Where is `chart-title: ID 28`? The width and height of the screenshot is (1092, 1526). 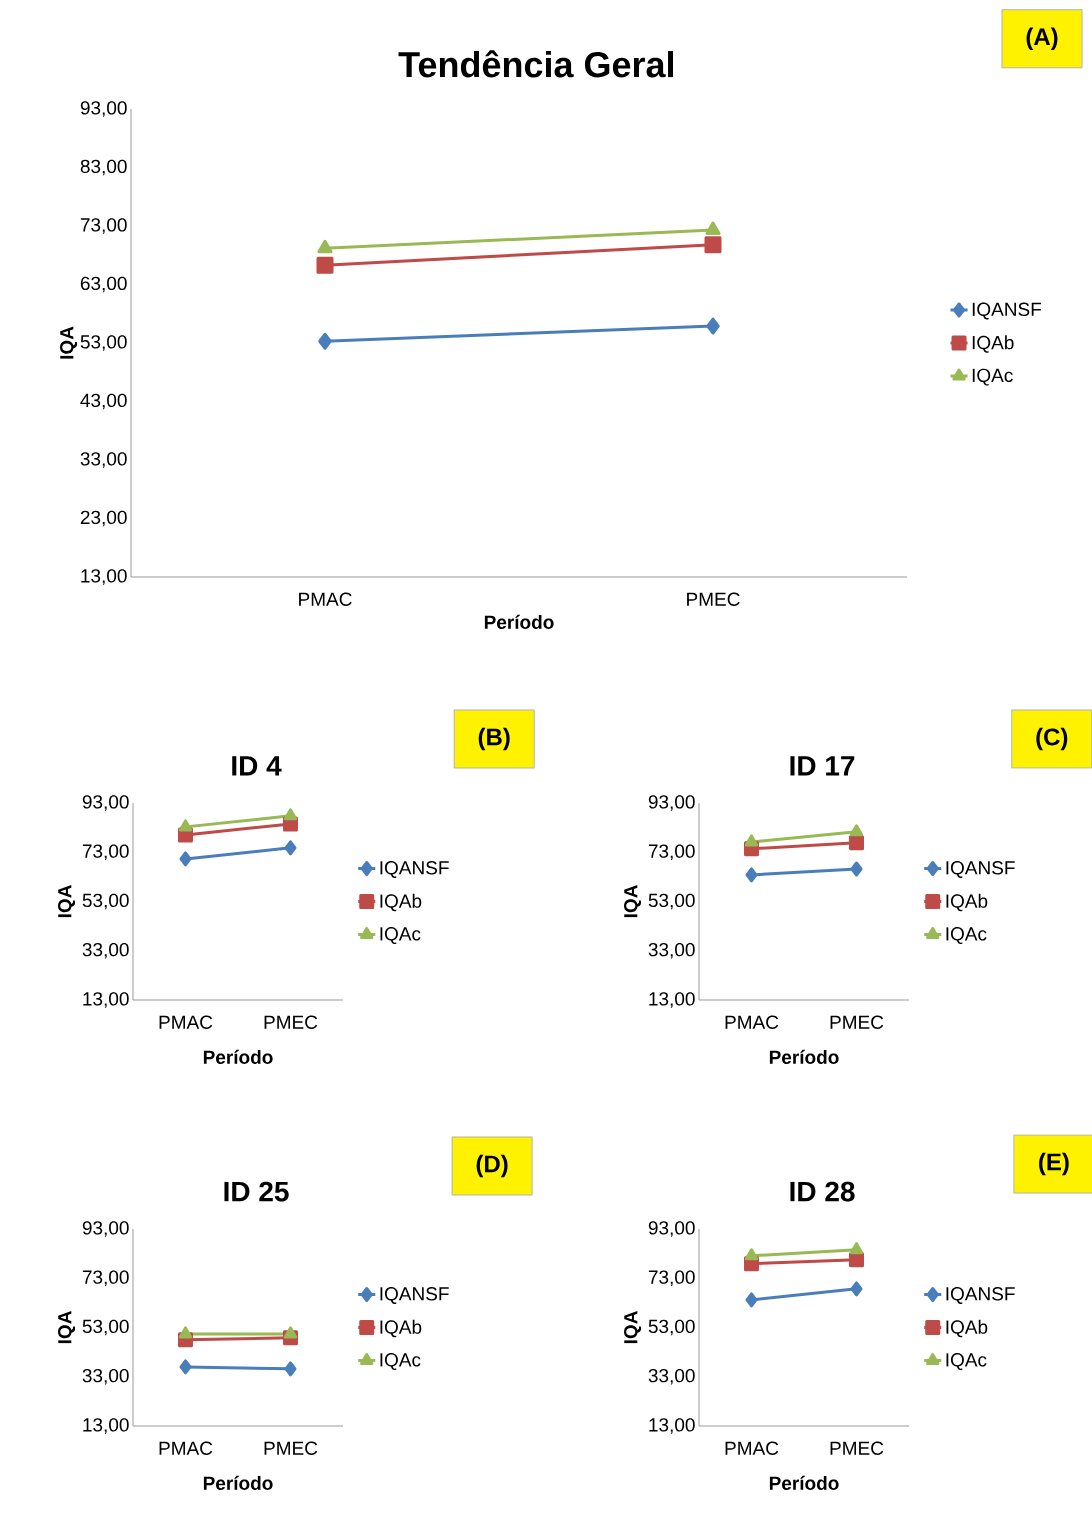 chart-title: ID 28 is located at coordinates (822, 1191).